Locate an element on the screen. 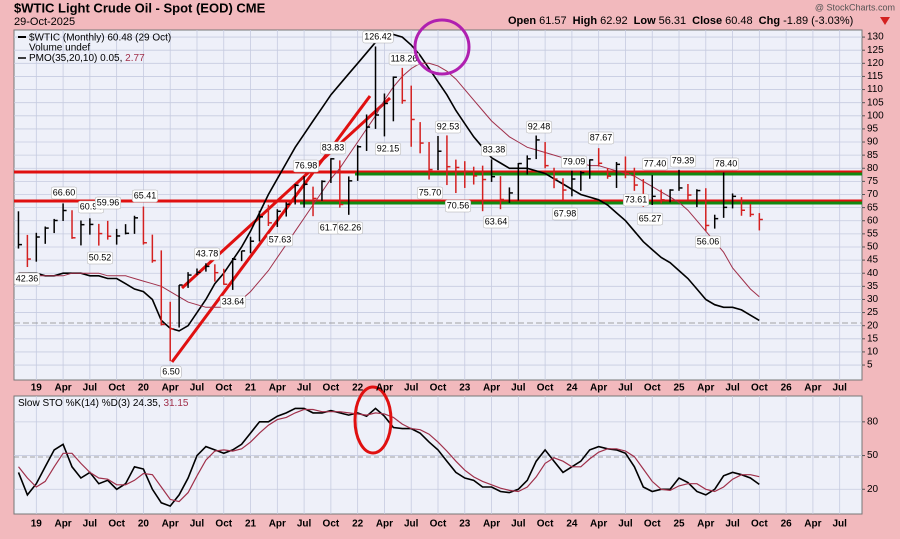  price-label: 67.98 is located at coordinates (565, 213).